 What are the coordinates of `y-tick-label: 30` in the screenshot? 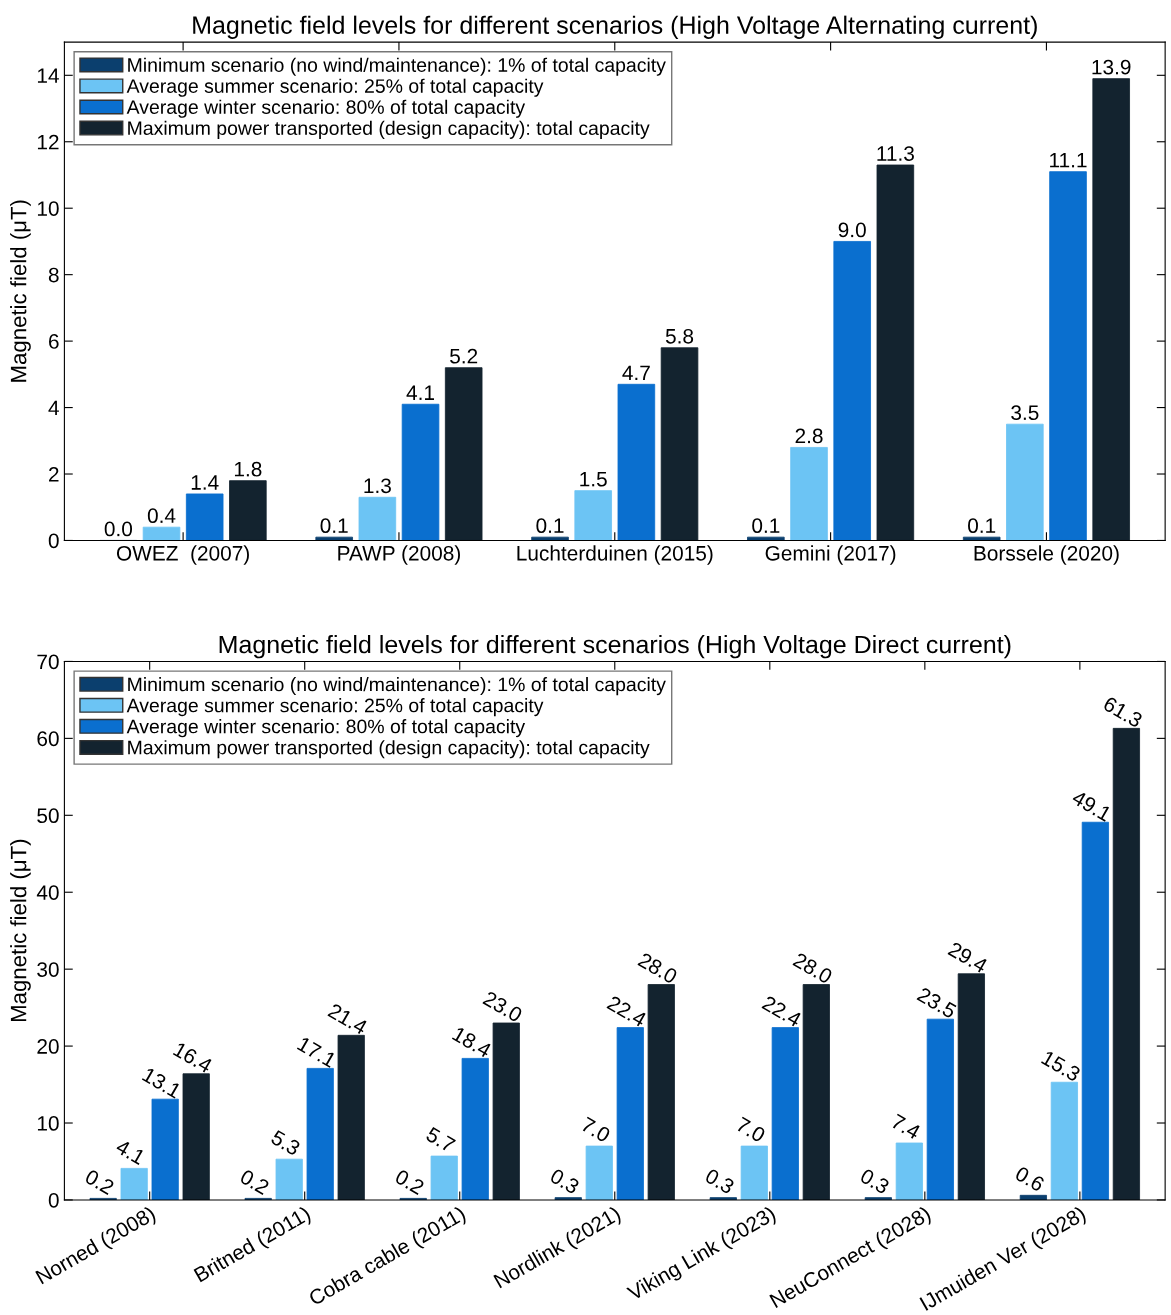 It's located at (48, 969).